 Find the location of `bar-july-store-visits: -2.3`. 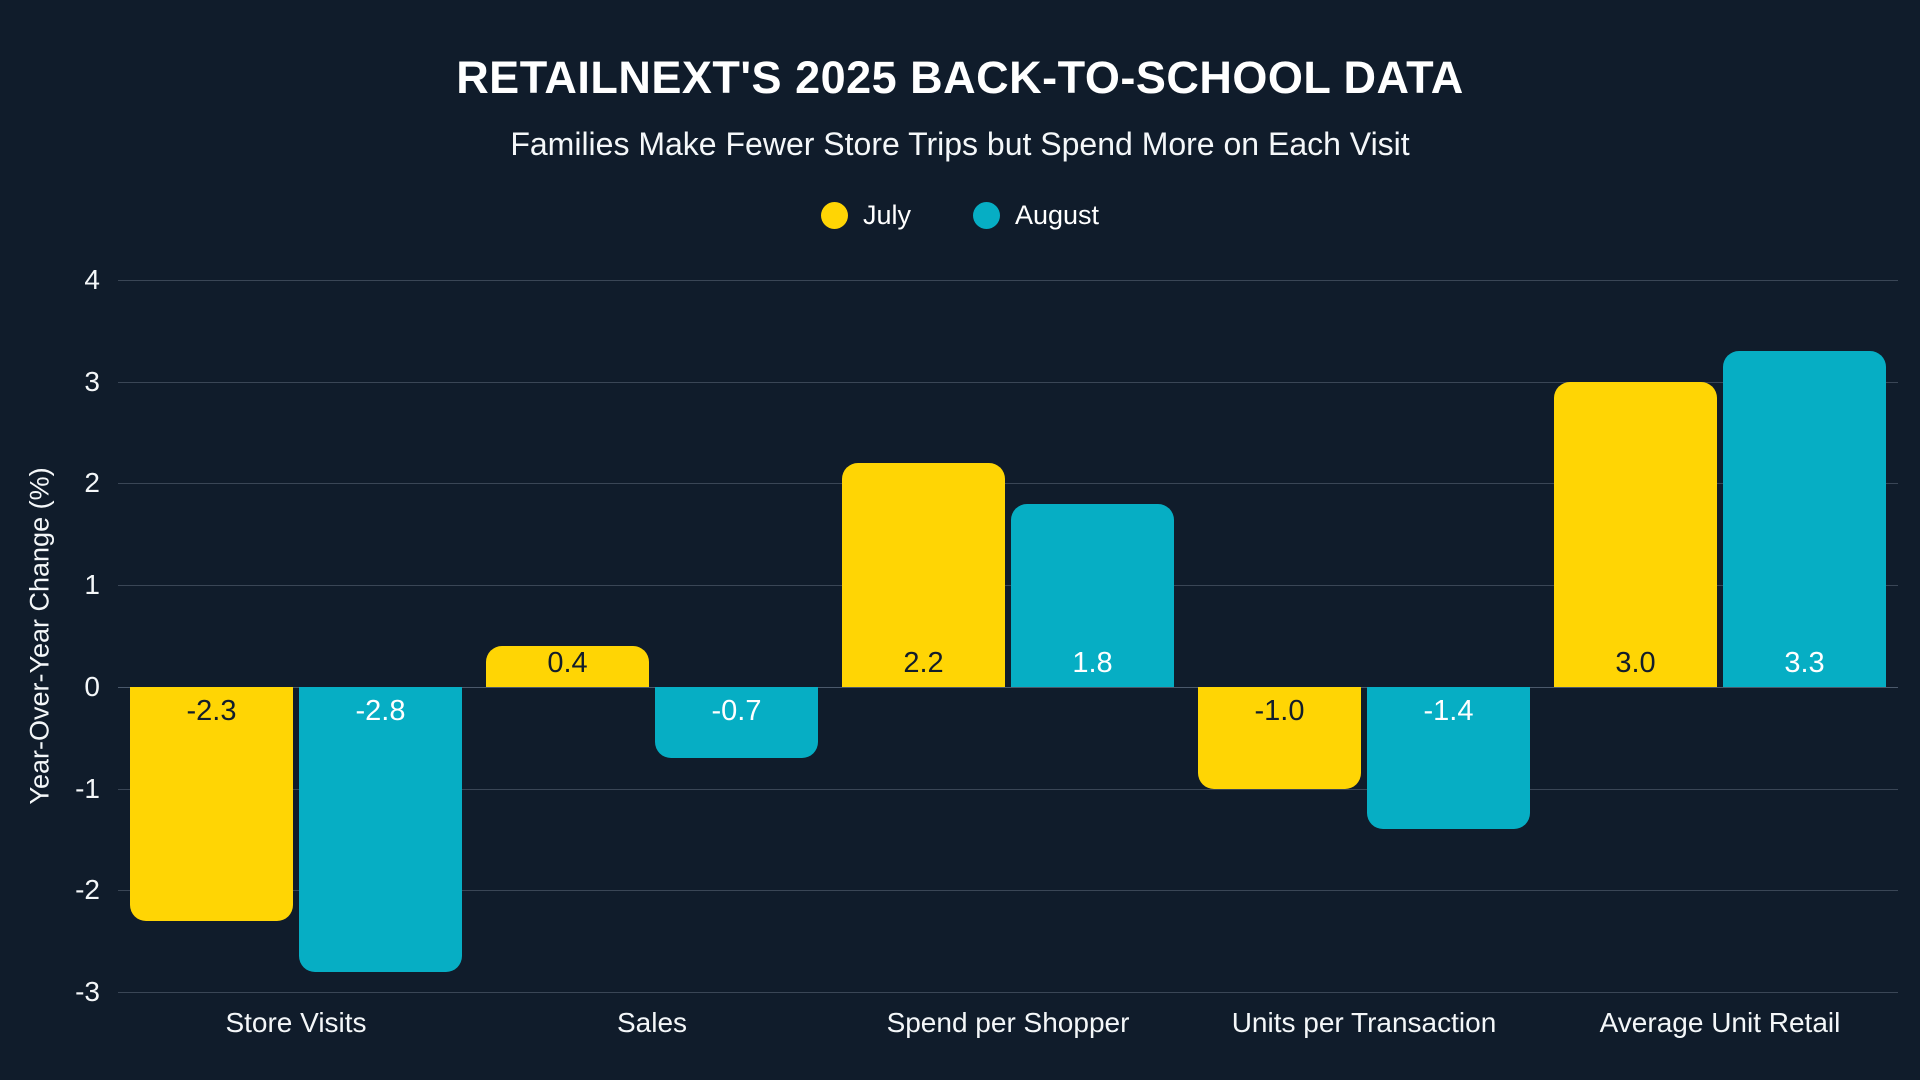

bar-july-store-visits: -2.3 is located at coordinates (211, 803).